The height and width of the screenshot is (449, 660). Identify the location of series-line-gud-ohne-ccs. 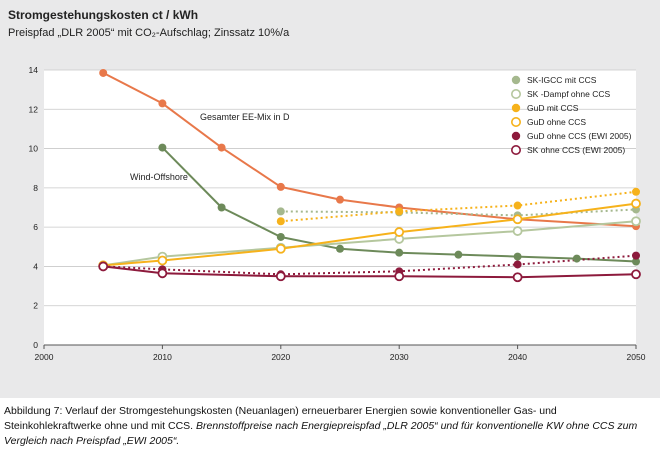
(370, 234).